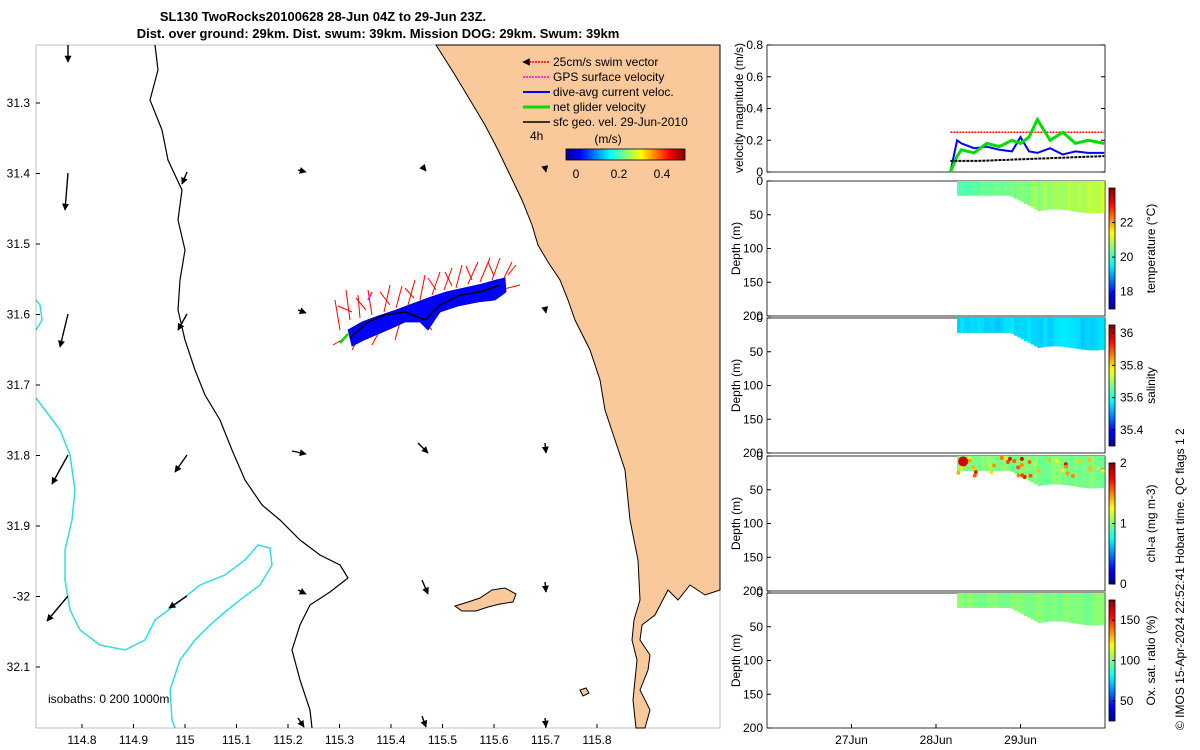  What do you see at coordinates (607, 139) in the screenshot?
I see `colorbar-unit: (m/s)` at bounding box center [607, 139].